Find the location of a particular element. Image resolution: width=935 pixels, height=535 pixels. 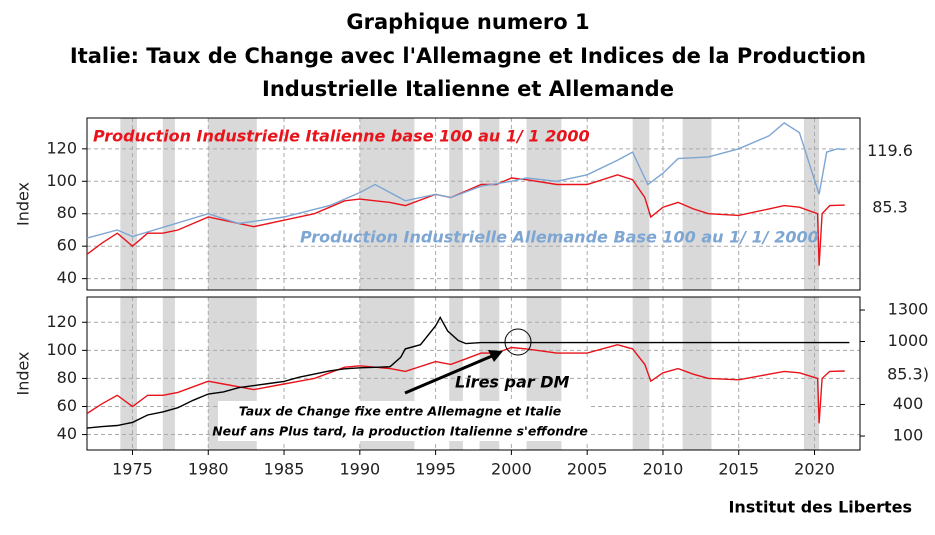

x-tick-label: 1985 is located at coordinates (284, 469).